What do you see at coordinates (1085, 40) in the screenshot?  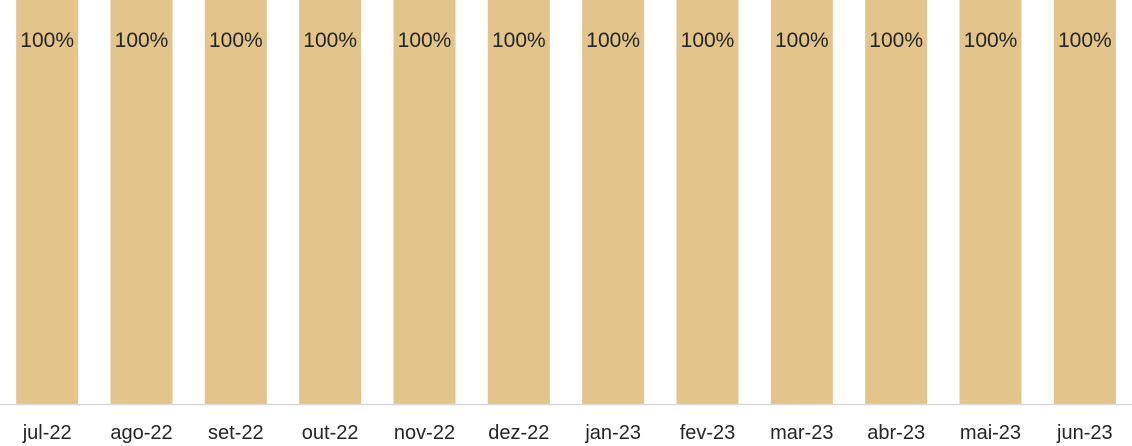 I see `data-label-jun-23: 100%` at bounding box center [1085, 40].